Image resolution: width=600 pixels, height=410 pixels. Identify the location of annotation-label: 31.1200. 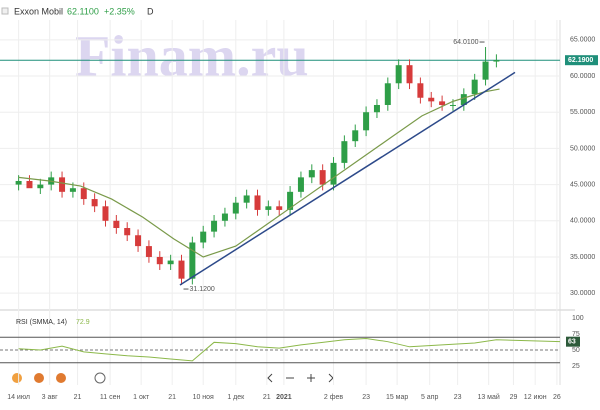
(201, 289).